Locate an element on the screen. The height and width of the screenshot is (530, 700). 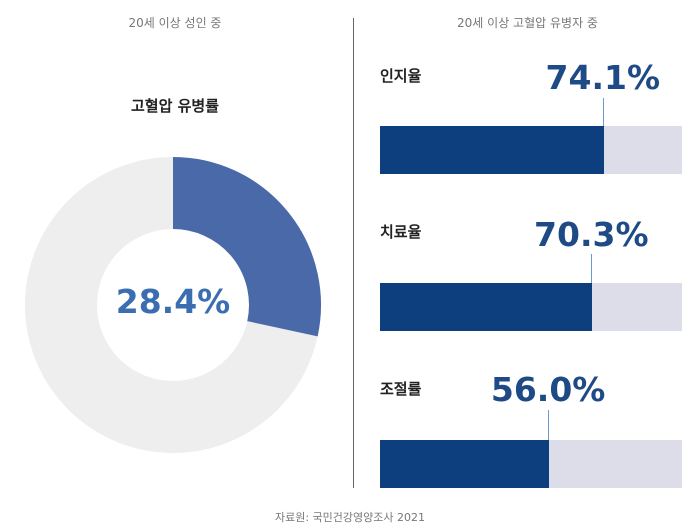
bar-fill-awareness is located at coordinates (492, 150).